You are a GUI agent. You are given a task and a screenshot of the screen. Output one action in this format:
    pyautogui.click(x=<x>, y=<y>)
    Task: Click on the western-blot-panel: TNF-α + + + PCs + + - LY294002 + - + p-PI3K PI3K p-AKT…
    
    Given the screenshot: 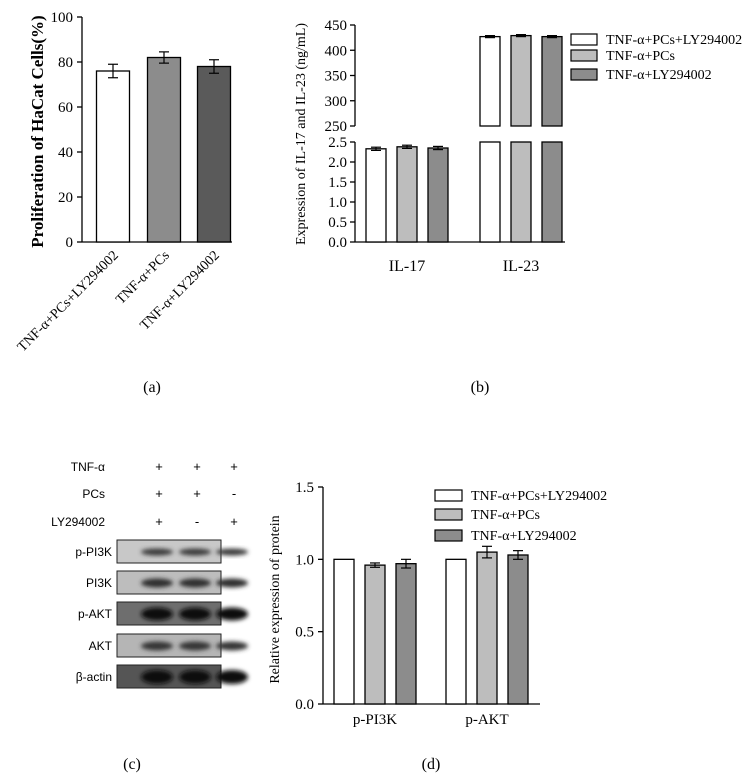 What is the action you would take?
    pyautogui.click(x=149, y=616)
    